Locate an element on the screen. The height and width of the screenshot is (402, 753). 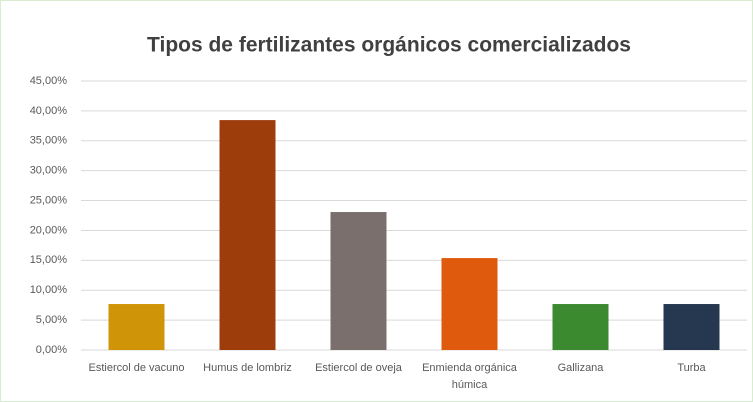
y-tick-label: 30,00% is located at coordinates (49, 171).